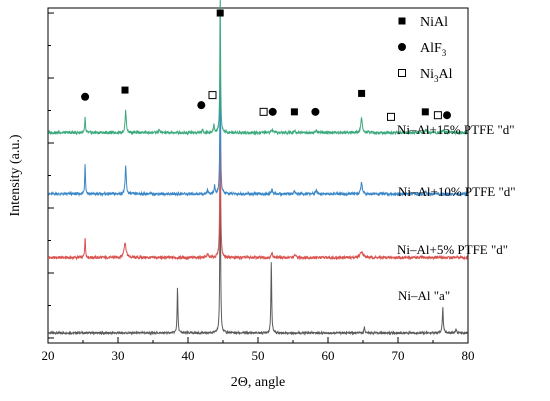 This screenshot has height=401, width=550. I want to click on legend-label-main-1: AlF, so click(431, 48).